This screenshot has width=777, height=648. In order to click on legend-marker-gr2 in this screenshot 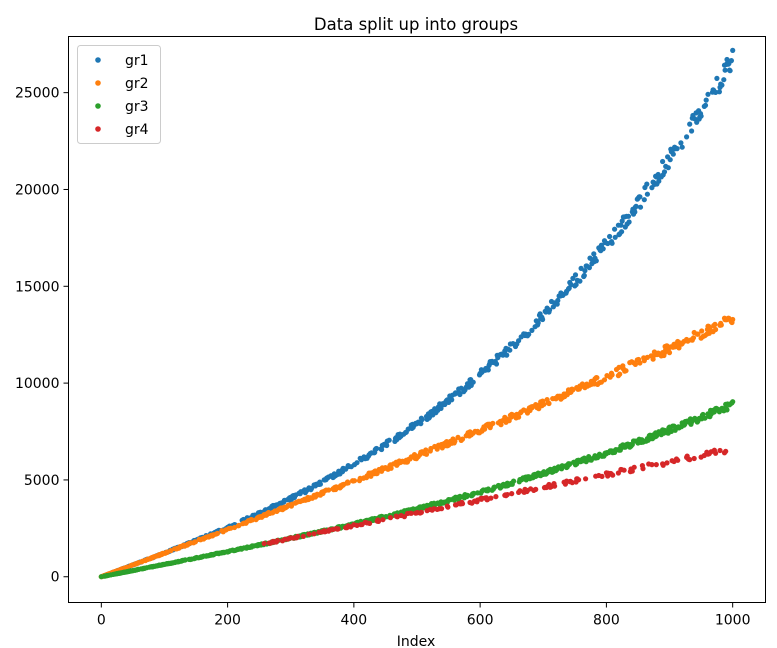, I will do `click(98, 83)`.